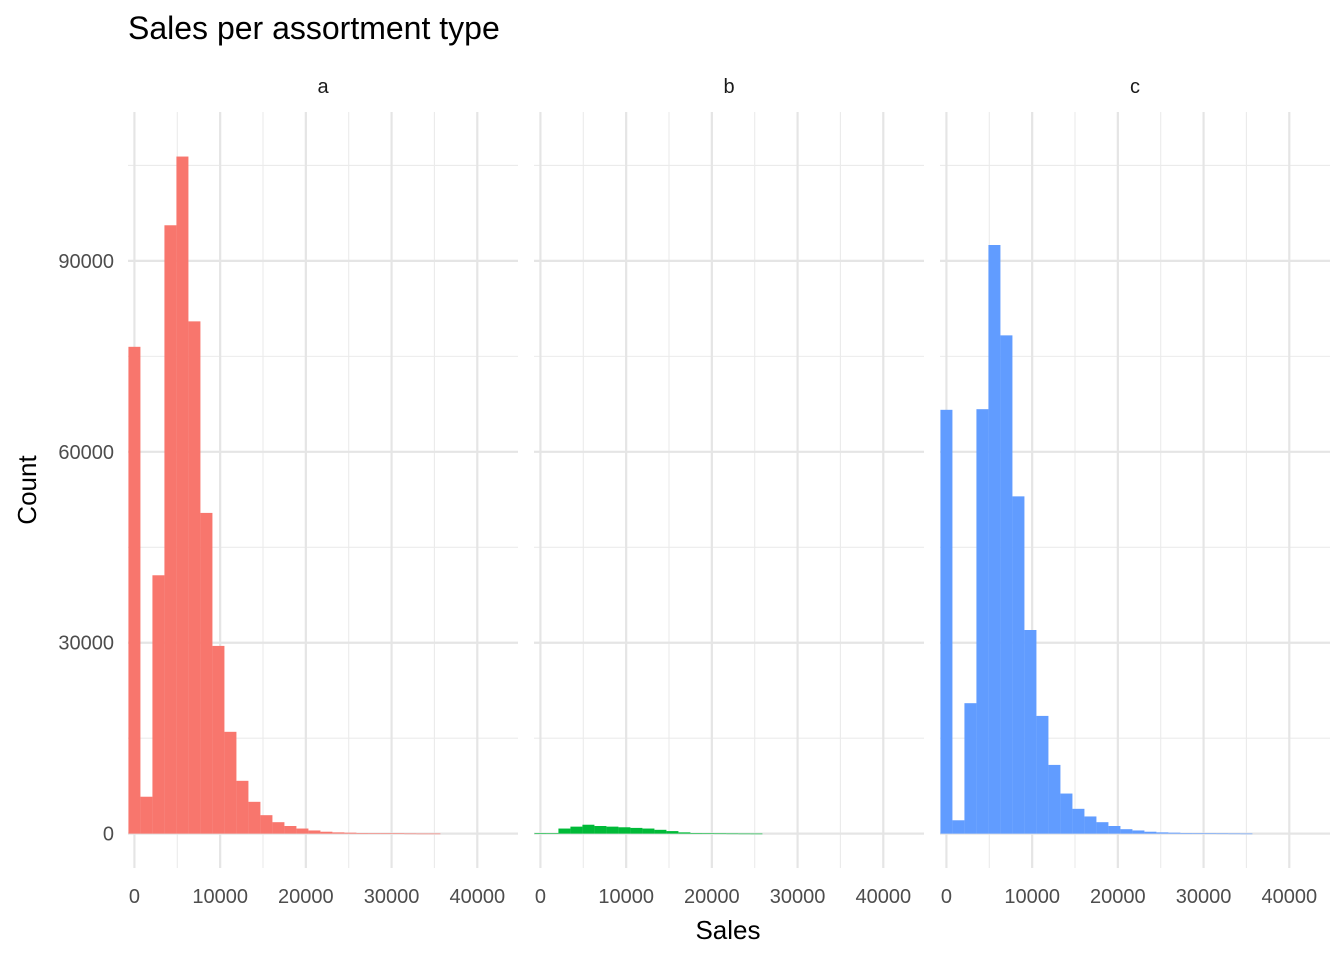 The image size is (1344, 960). What do you see at coordinates (27, 490) in the screenshot?
I see `y-axis-title: Count` at bounding box center [27, 490].